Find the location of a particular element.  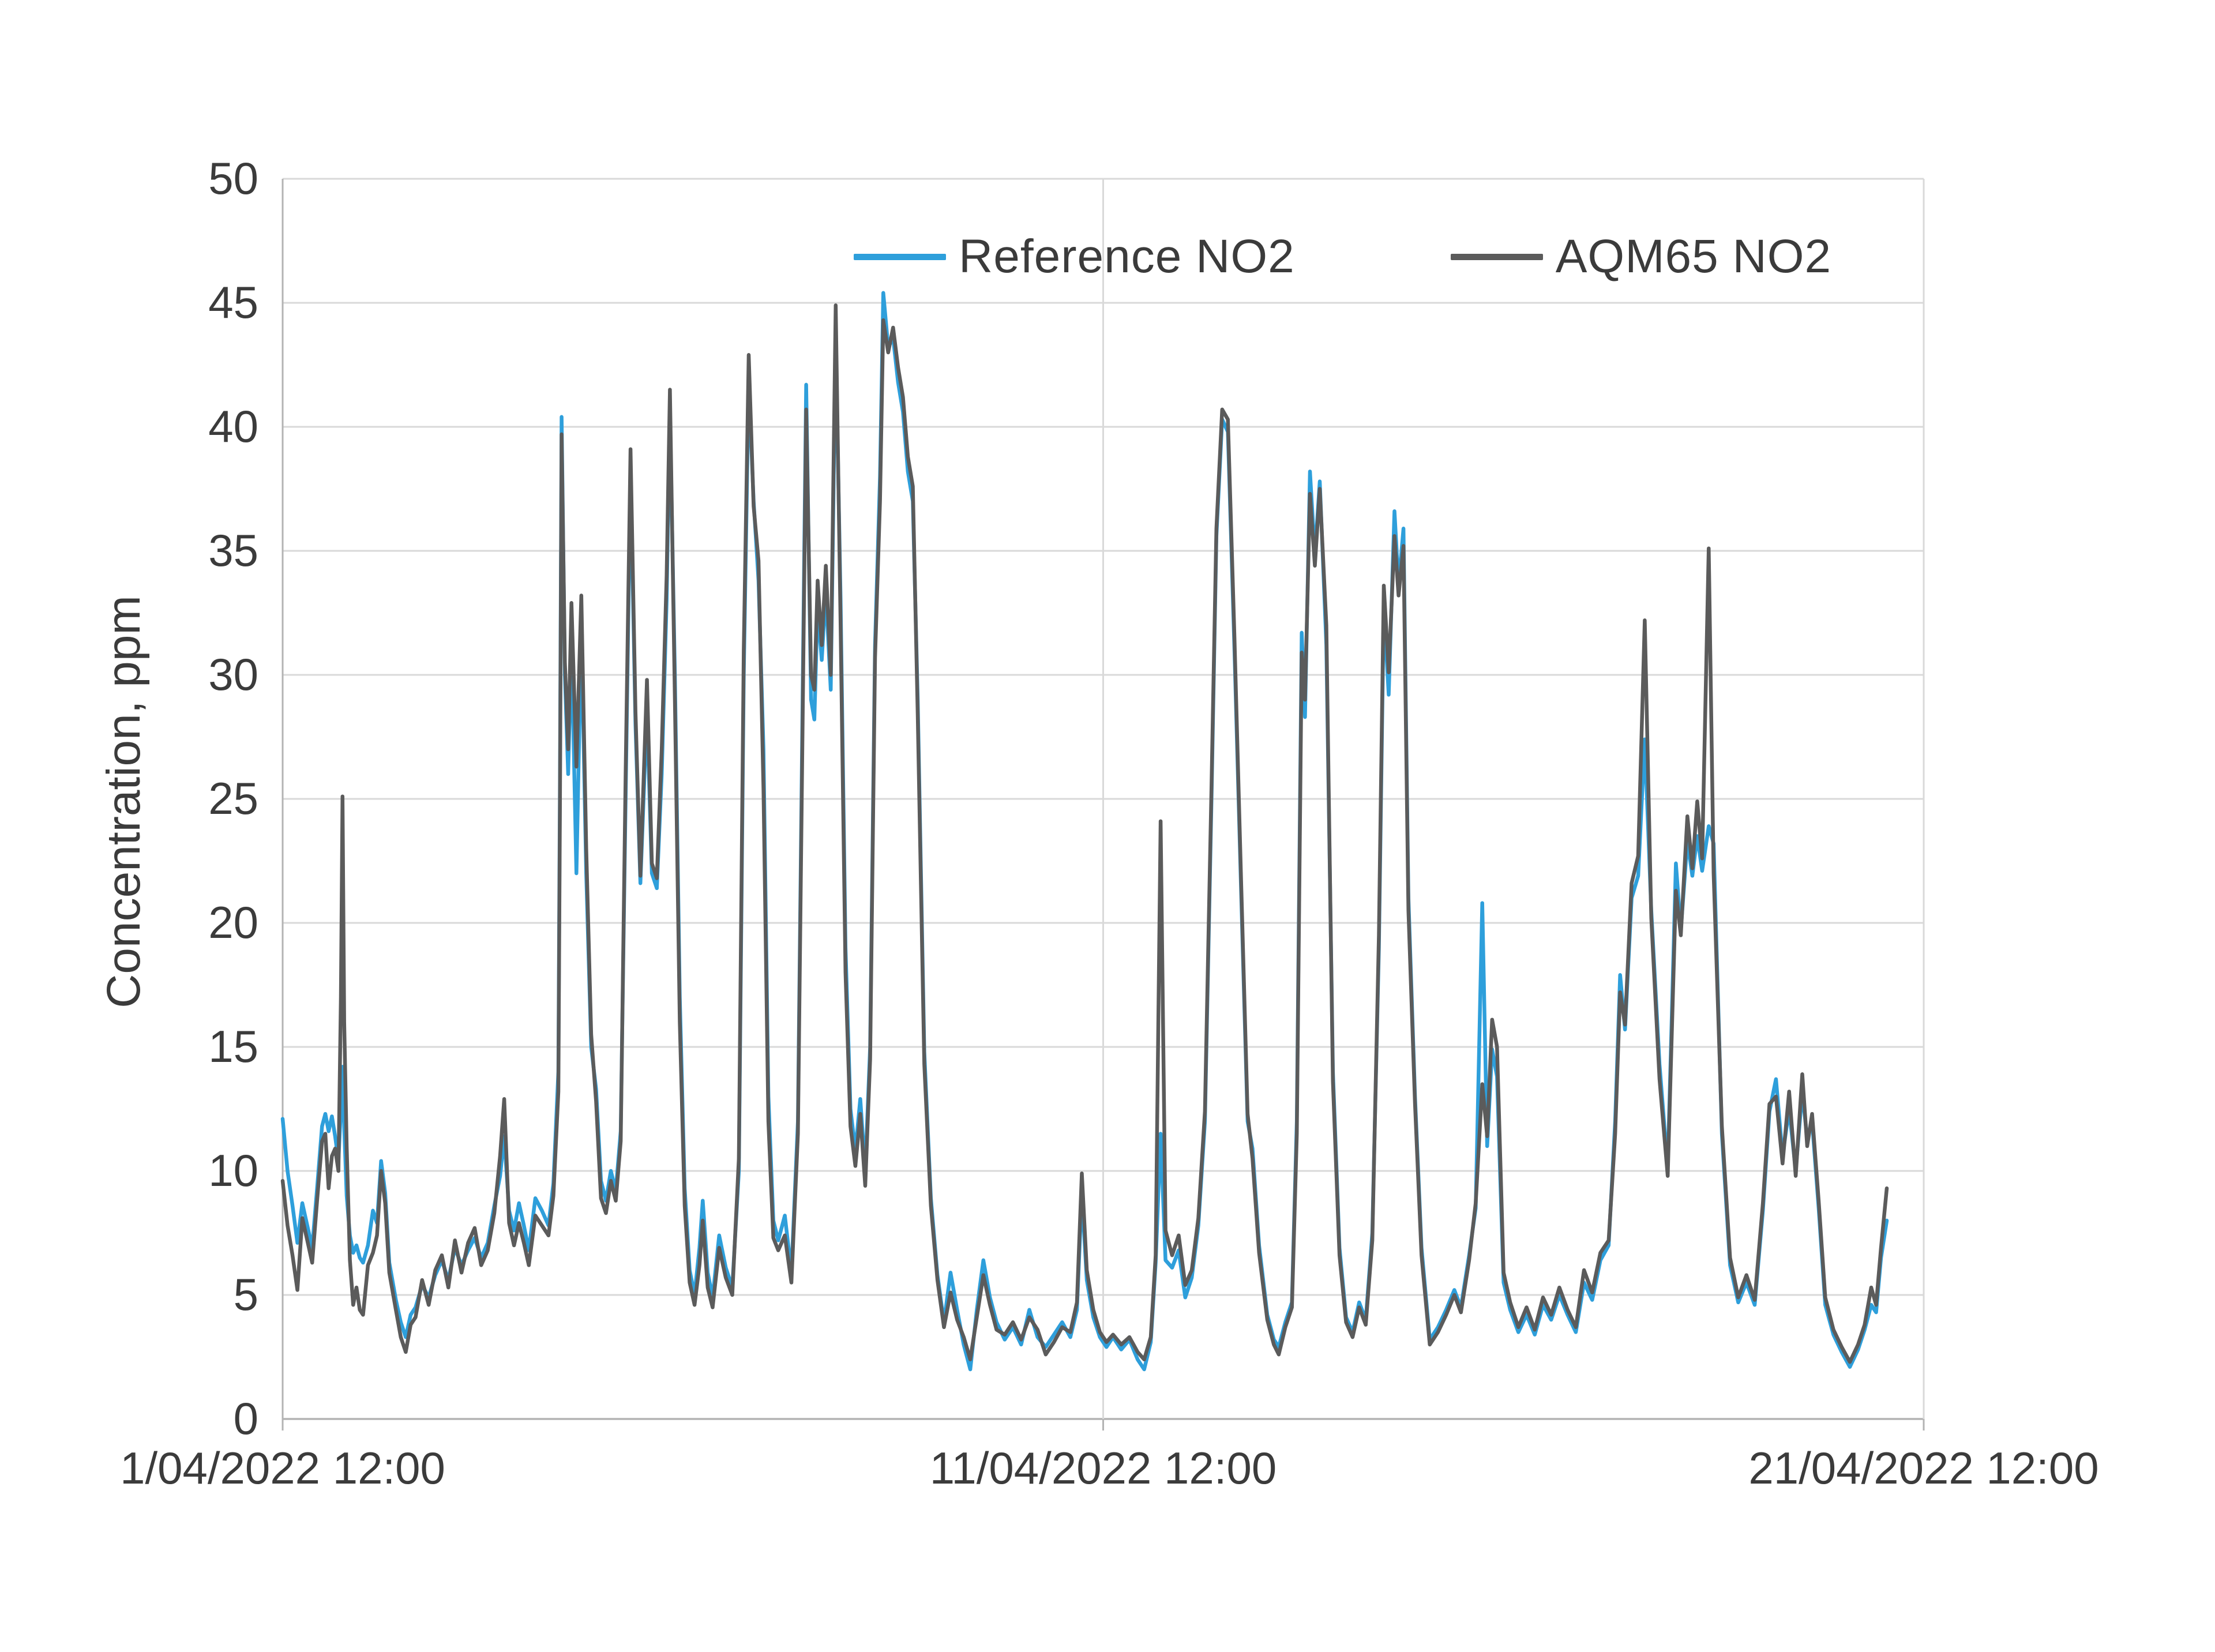

y-axis-title: Concentration, ppm is located at coordinates (123, 802).